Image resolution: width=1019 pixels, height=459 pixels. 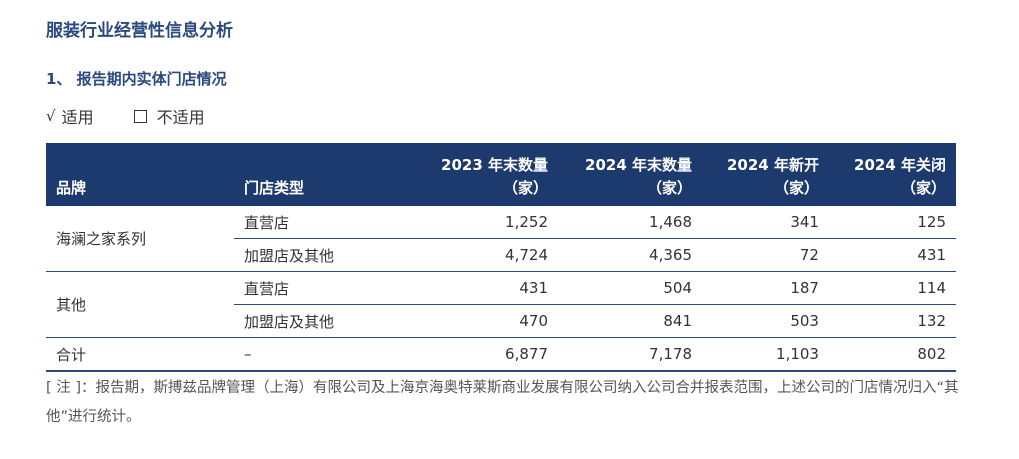 I want to click on total-2023-cell: 6,877, so click(x=486, y=354).